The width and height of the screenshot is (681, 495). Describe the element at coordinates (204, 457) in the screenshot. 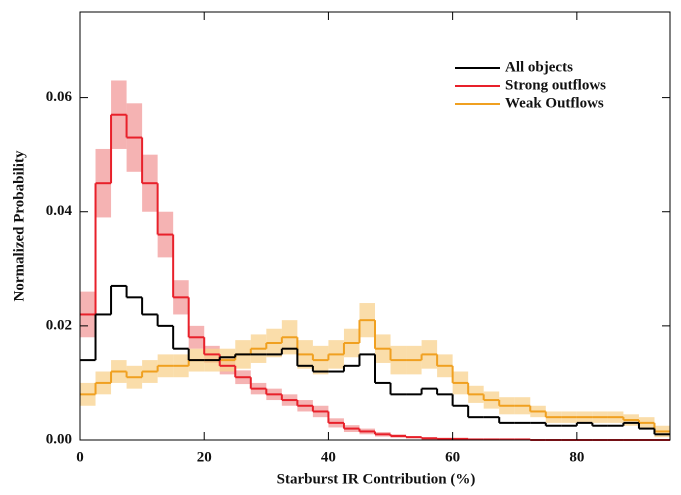

I see `x-tick-label: 20` at that location.